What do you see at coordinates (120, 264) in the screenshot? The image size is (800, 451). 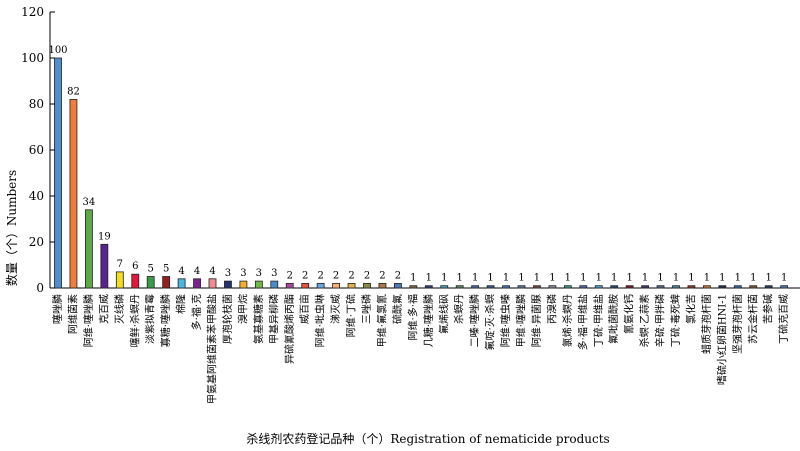 I see `data-label: 7` at bounding box center [120, 264].